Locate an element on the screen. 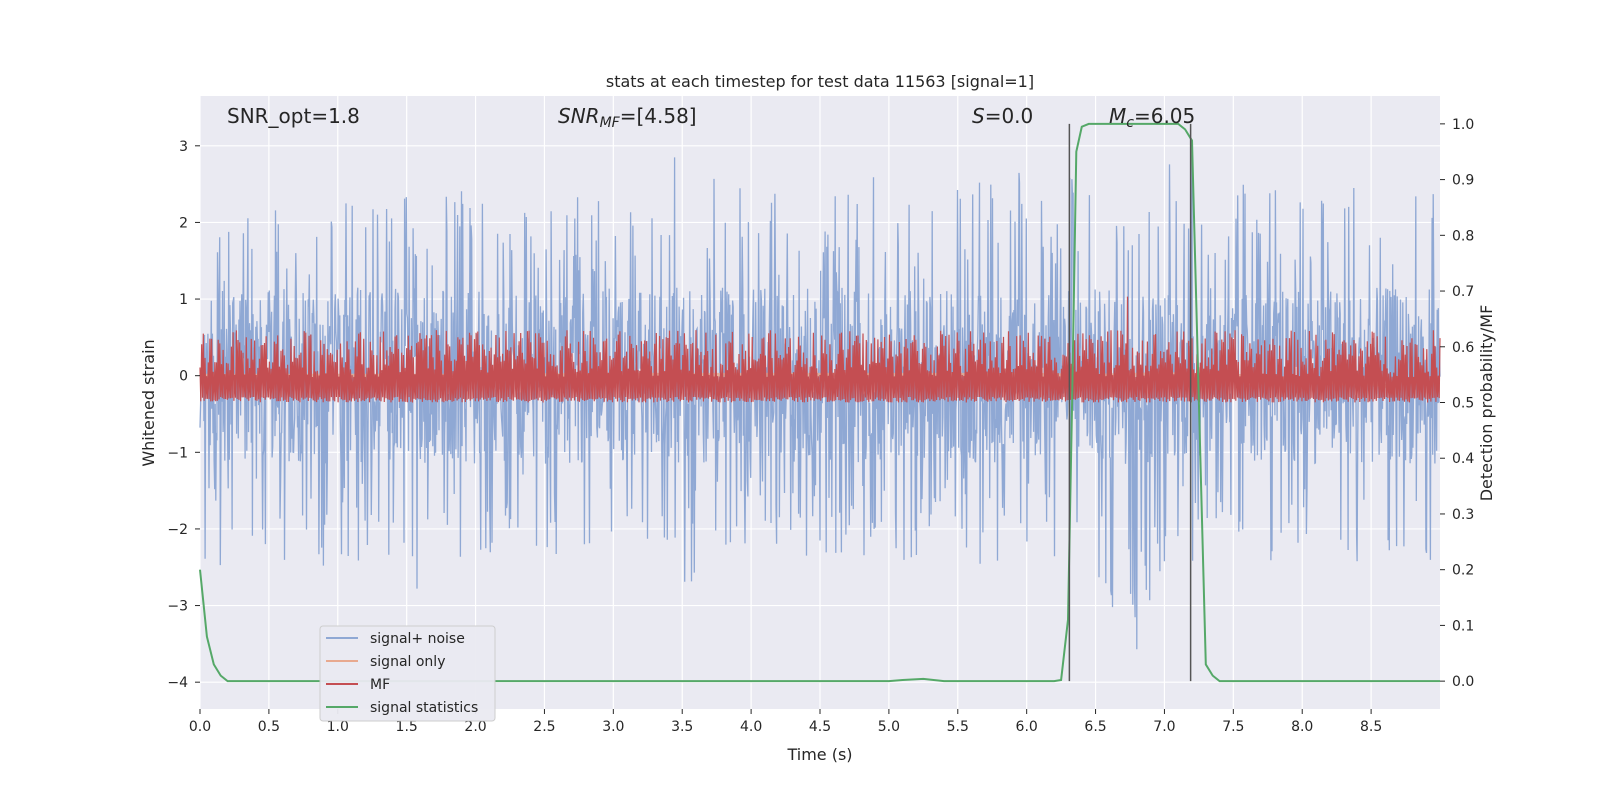  x-tick-label: 5.0 is located at coordinates (889, 727).